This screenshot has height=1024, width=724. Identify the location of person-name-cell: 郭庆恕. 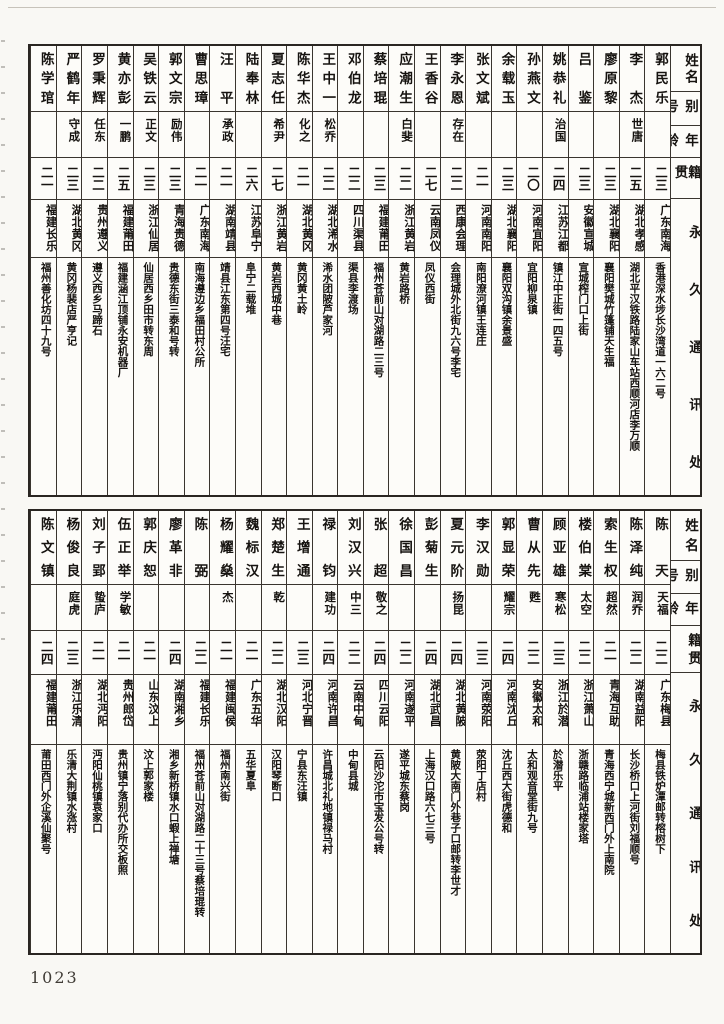
(146, 548).